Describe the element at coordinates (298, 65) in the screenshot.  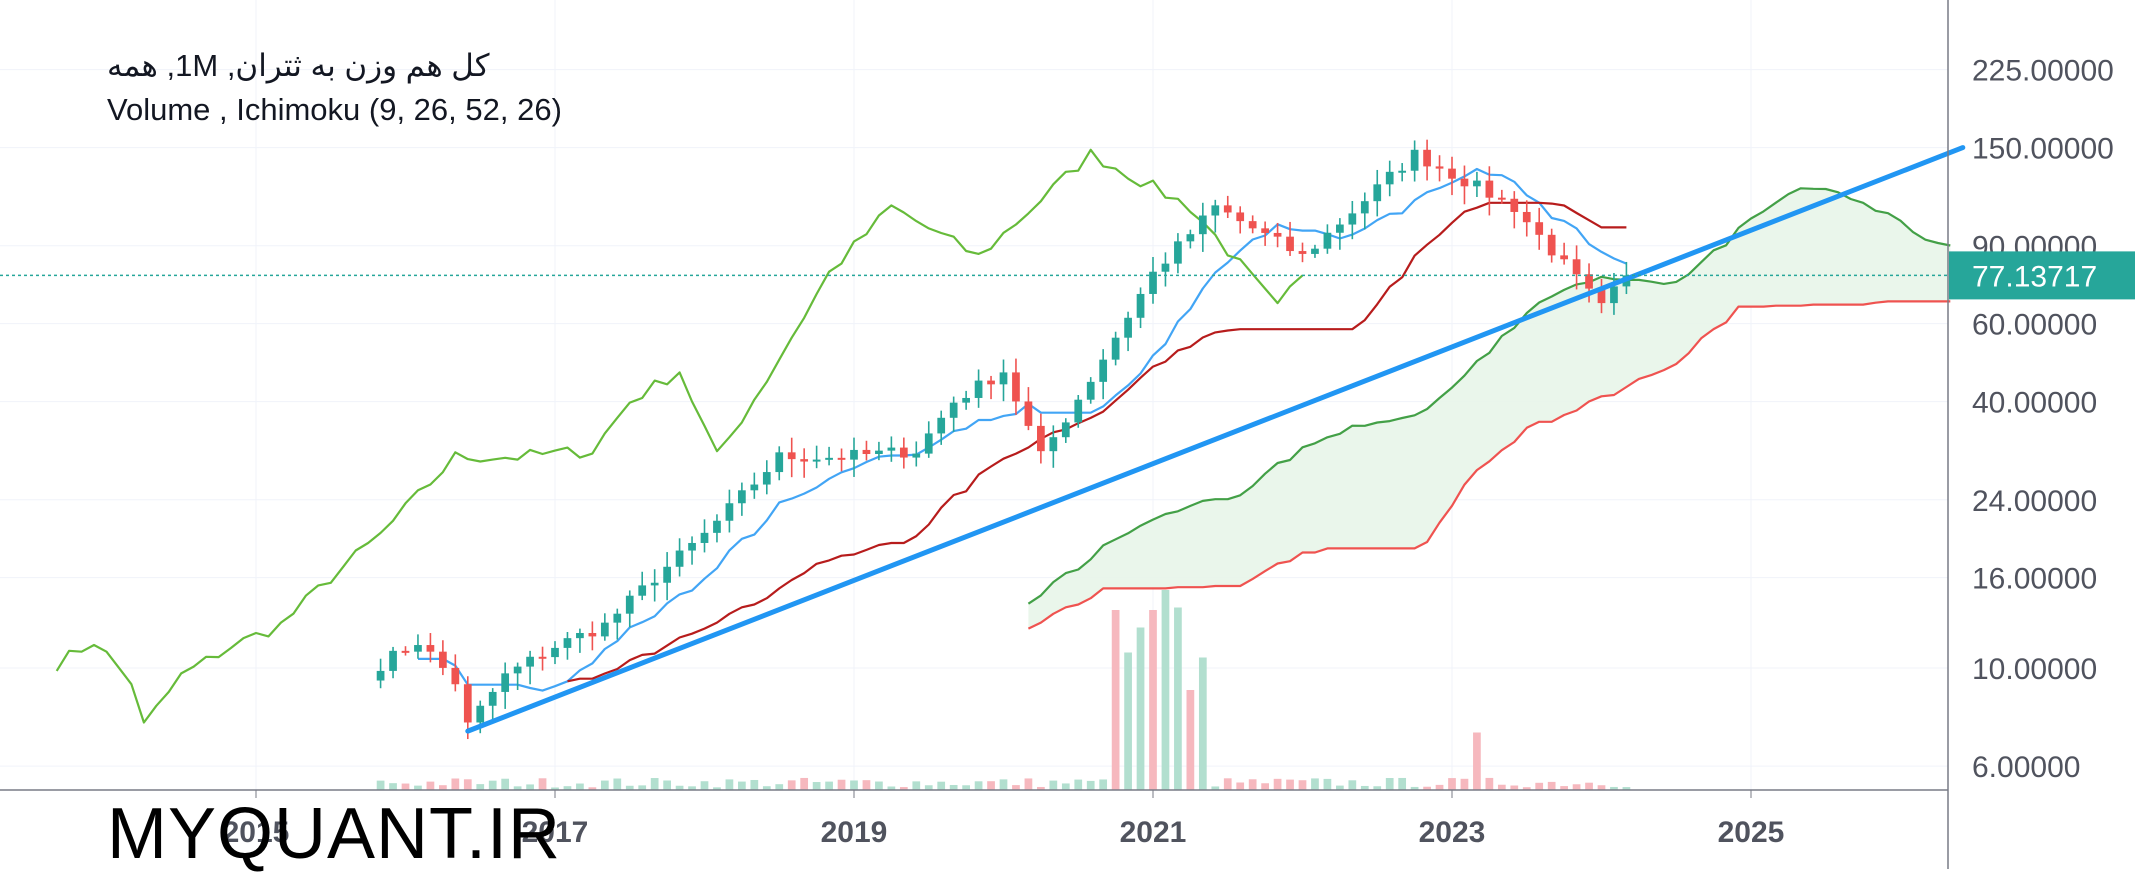
I see `legend-symbol-title: کل هم وزن به ثتران, 1M, همه` at that location.